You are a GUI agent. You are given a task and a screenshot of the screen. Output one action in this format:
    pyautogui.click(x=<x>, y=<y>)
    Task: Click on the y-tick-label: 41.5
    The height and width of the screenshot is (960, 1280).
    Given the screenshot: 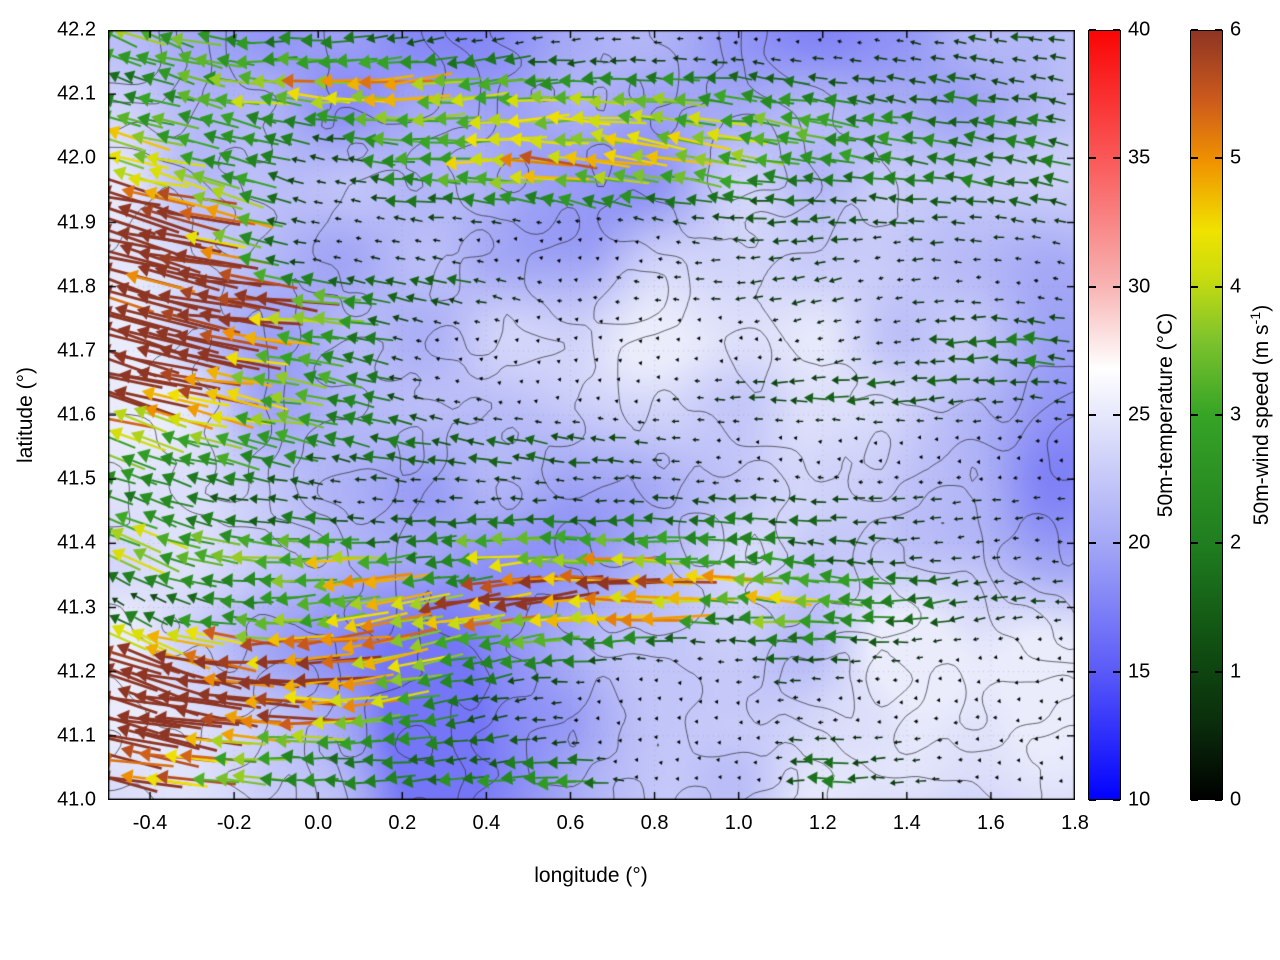 What is the action you would take?
    pyautogui.click(x=76, y=478)
    